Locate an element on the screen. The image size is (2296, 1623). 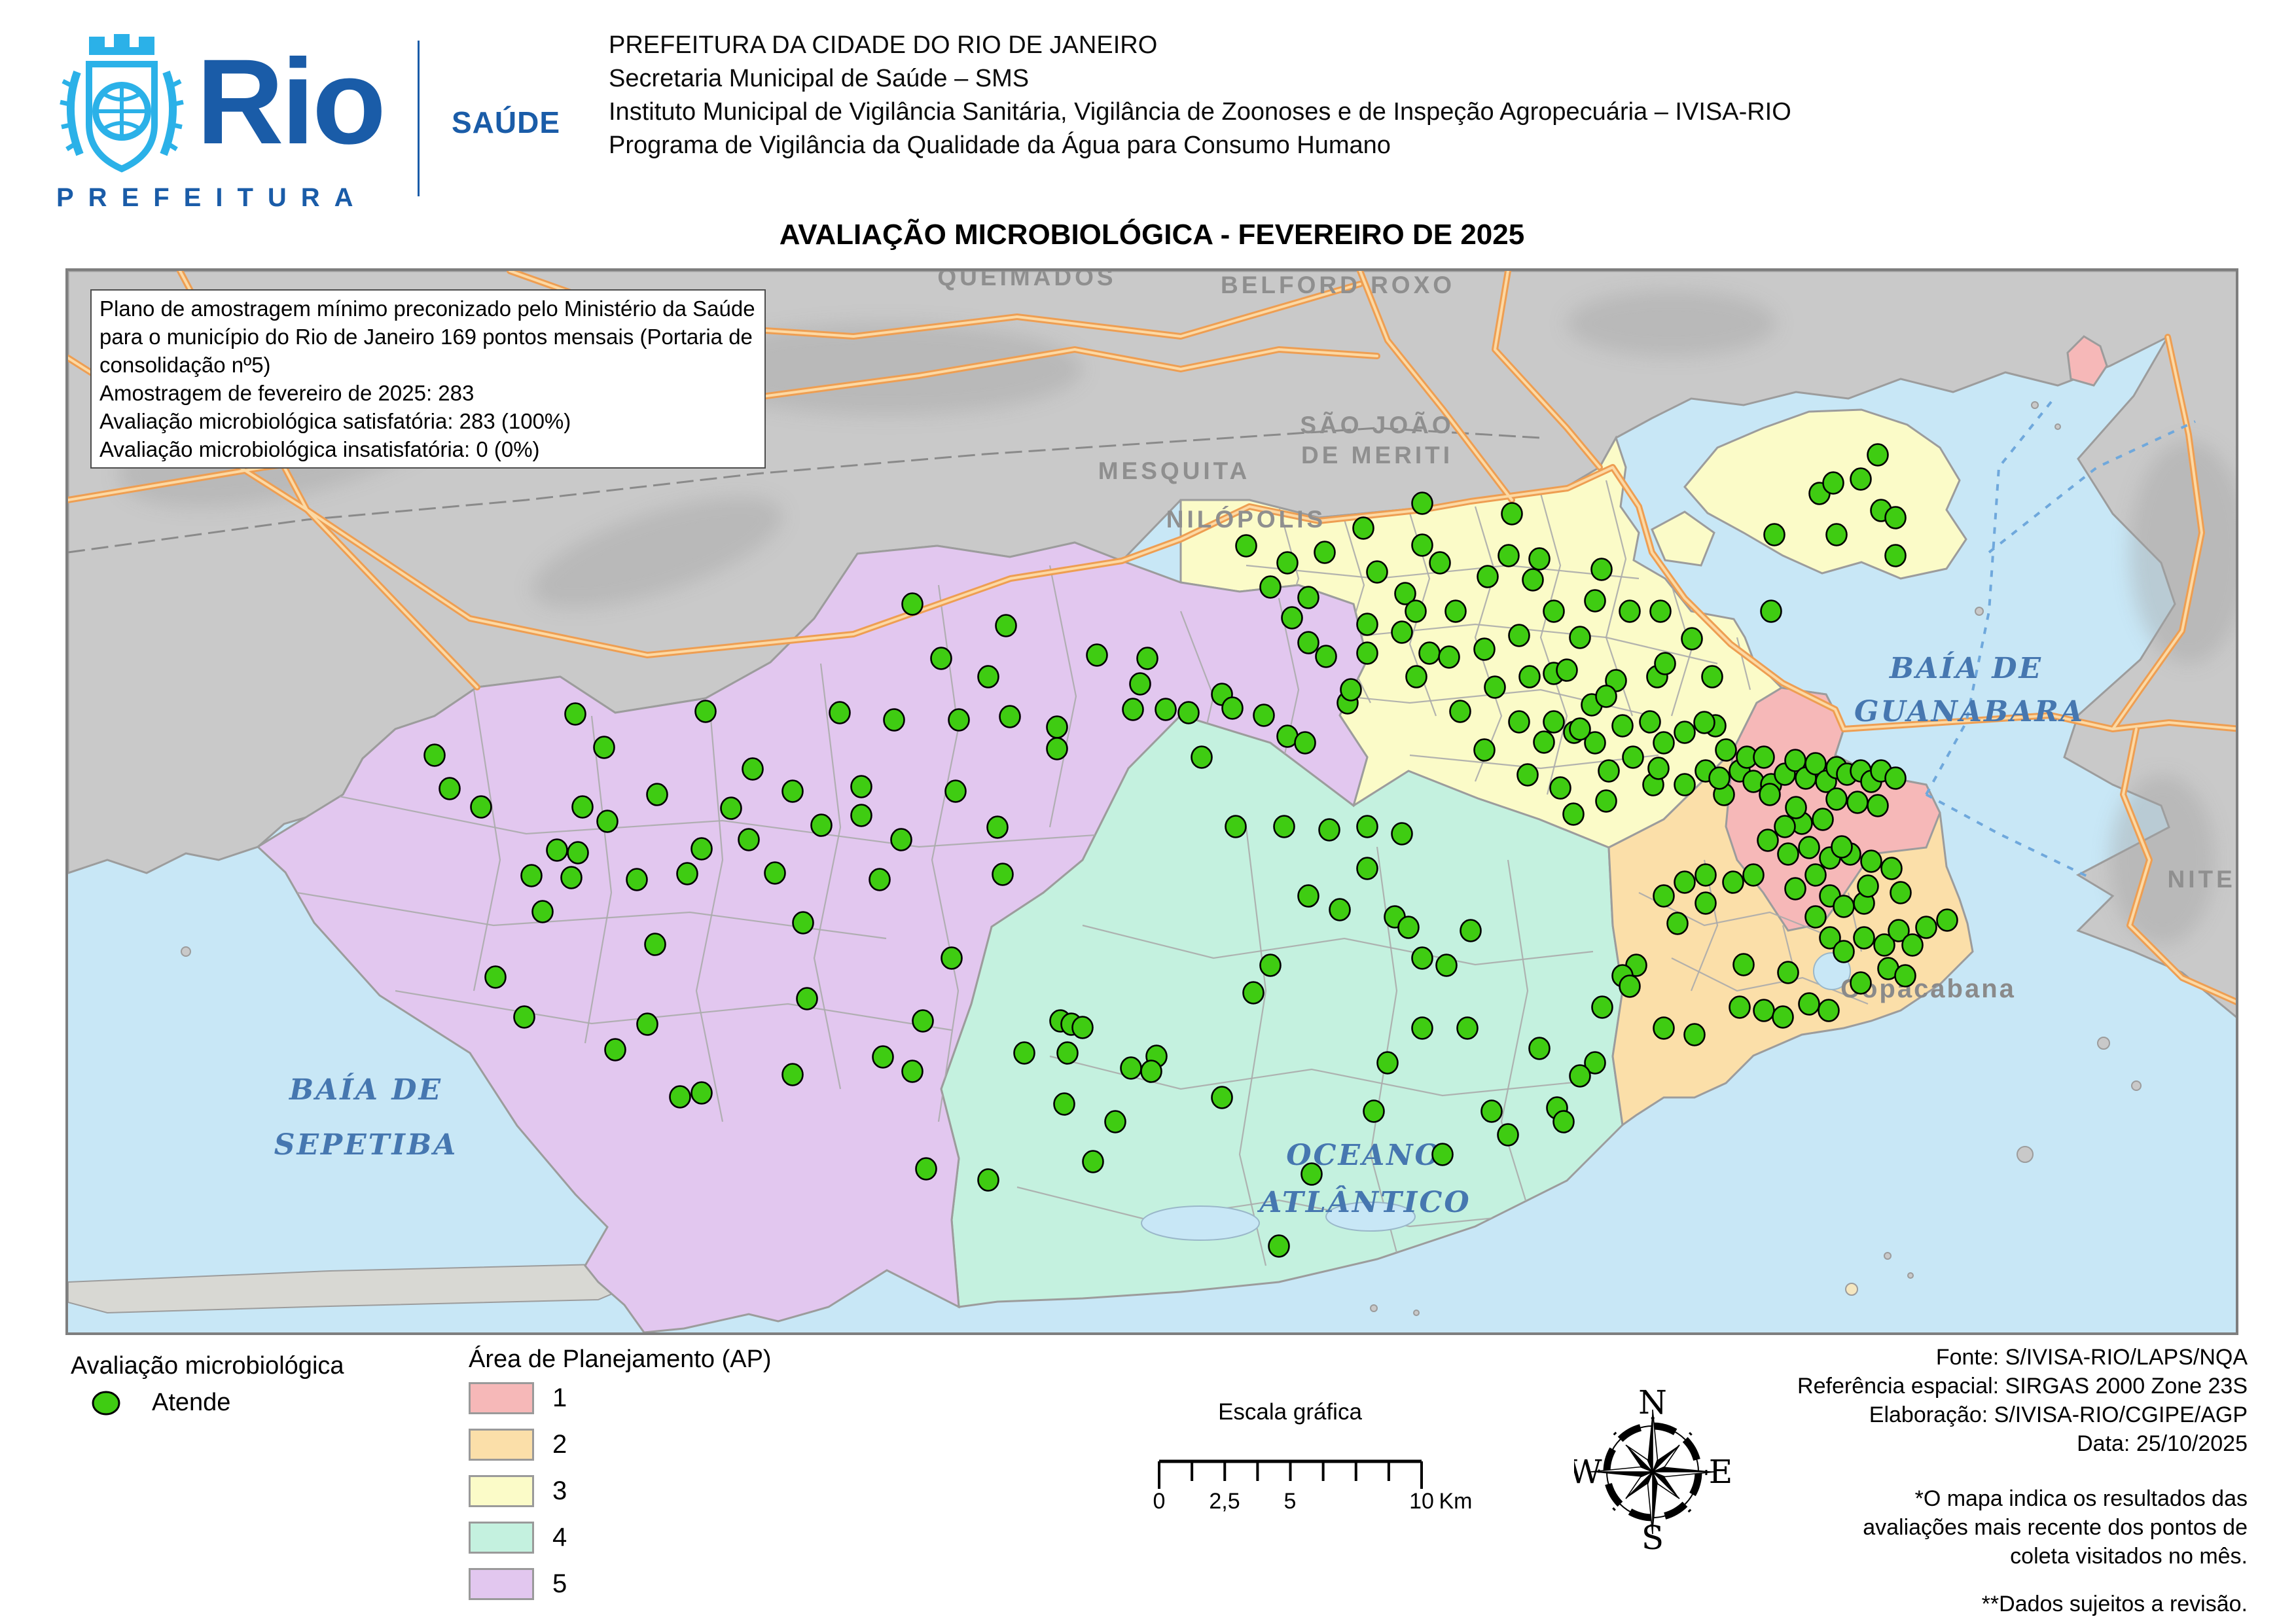
text-line: avaliações mais recente dos pontos de is located at coordinates (2055, 1527).